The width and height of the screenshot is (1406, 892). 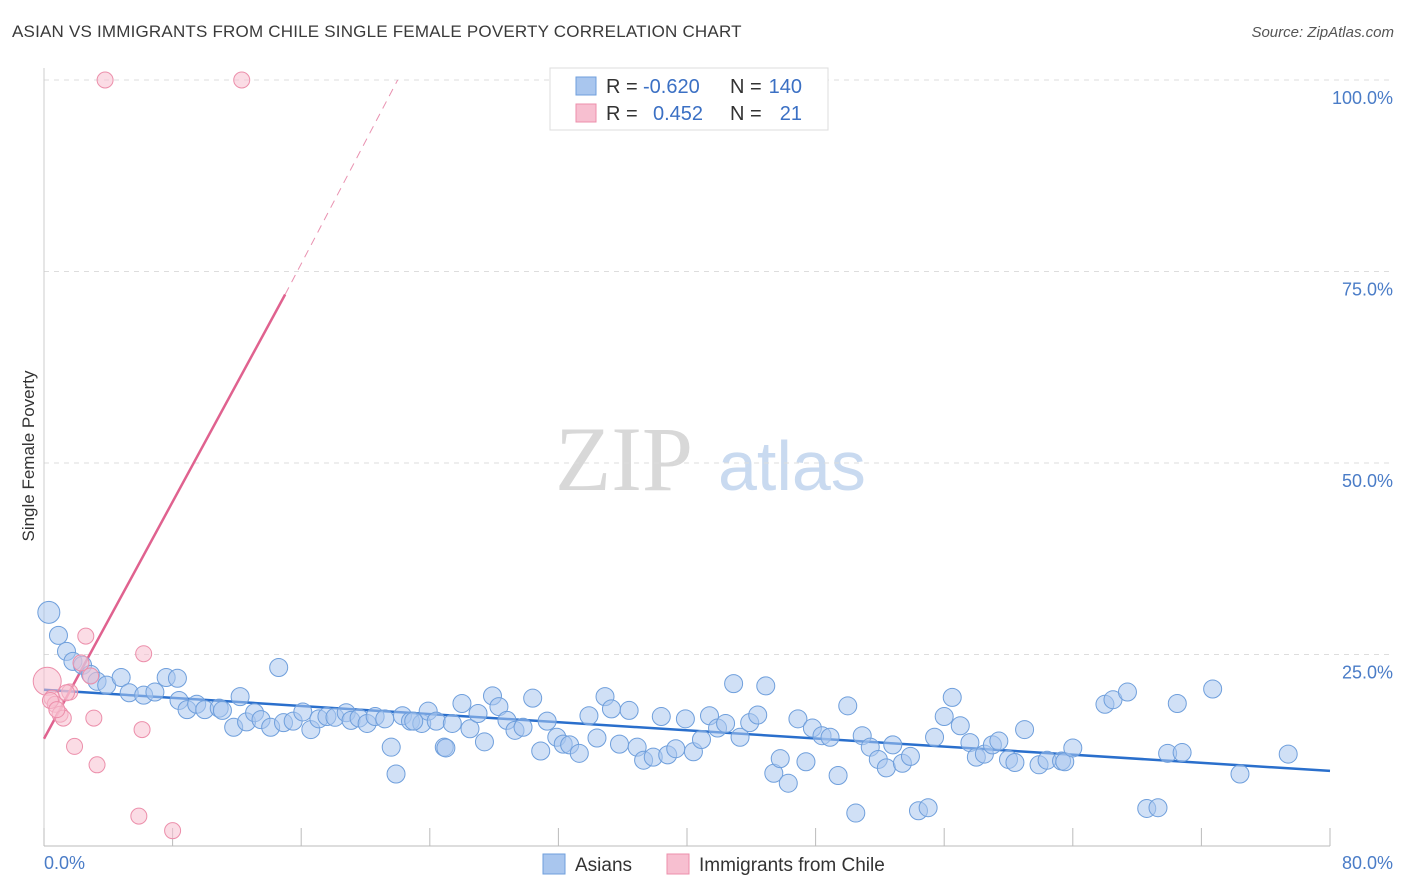 I want to click on bottom-legend-label-chile: Immigrants from Chile, so click(x=792, y=865).